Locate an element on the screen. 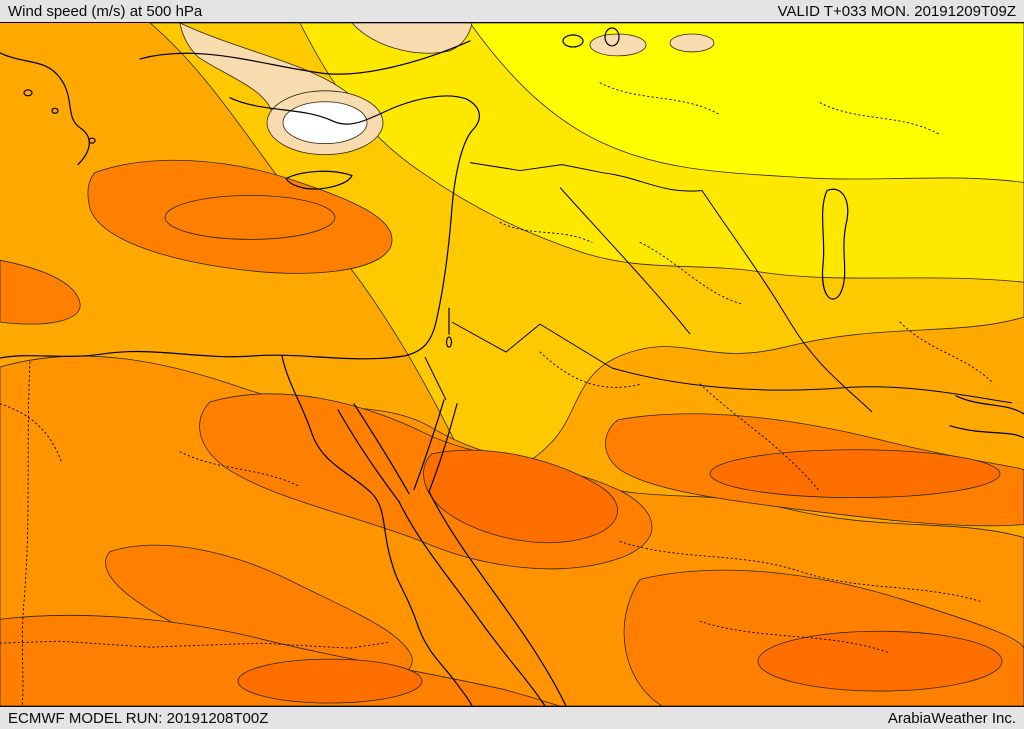 Image resolution: width=1024 pixels, height=729 pixels. black-sea-coast is located at coordinates (305, 57).